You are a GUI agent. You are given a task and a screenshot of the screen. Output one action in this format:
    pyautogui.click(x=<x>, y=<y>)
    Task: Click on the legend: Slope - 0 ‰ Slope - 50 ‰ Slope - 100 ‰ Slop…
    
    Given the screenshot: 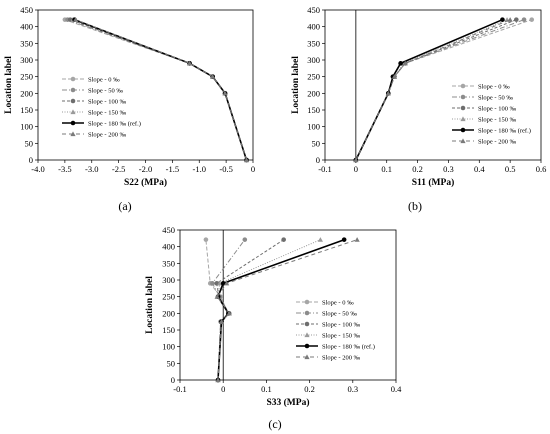 What is the action you would take?
    pyautogui.click(x=491, y=114)
    